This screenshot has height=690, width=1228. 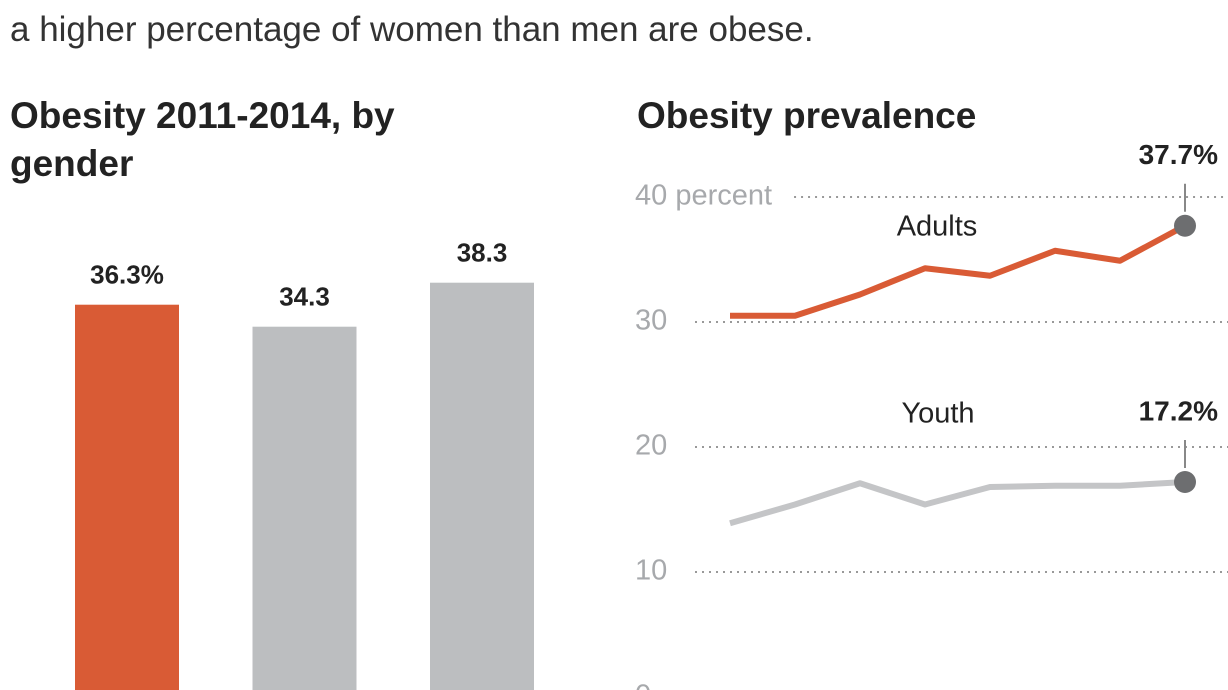 I want to click on chart-title: Obesity prevalence, so click(x=807, y=115).